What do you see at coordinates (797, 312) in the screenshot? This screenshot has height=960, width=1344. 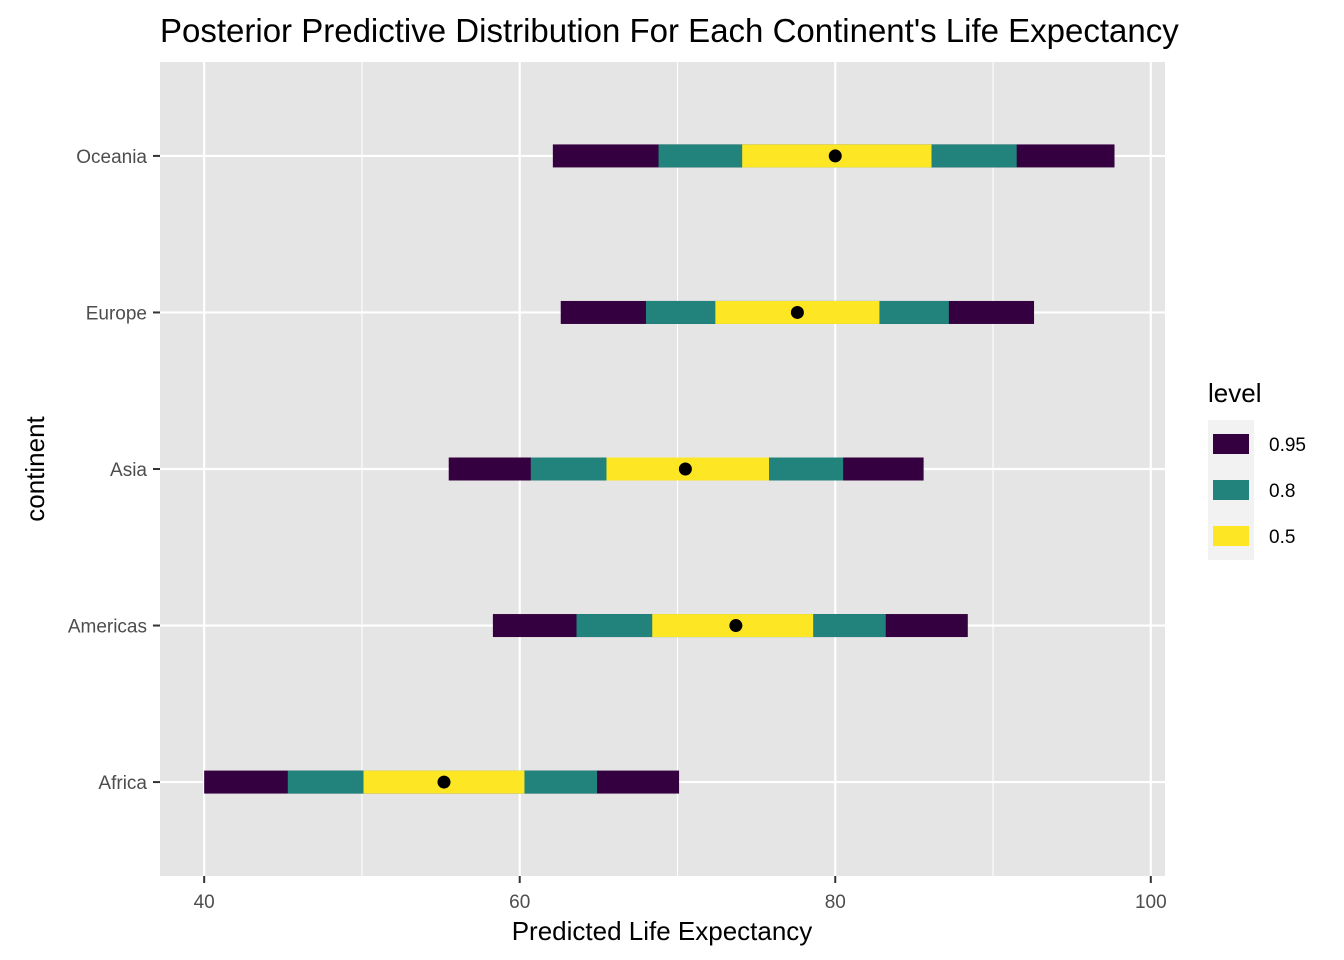 I see `point-europe` at bounding box center [797, 312].